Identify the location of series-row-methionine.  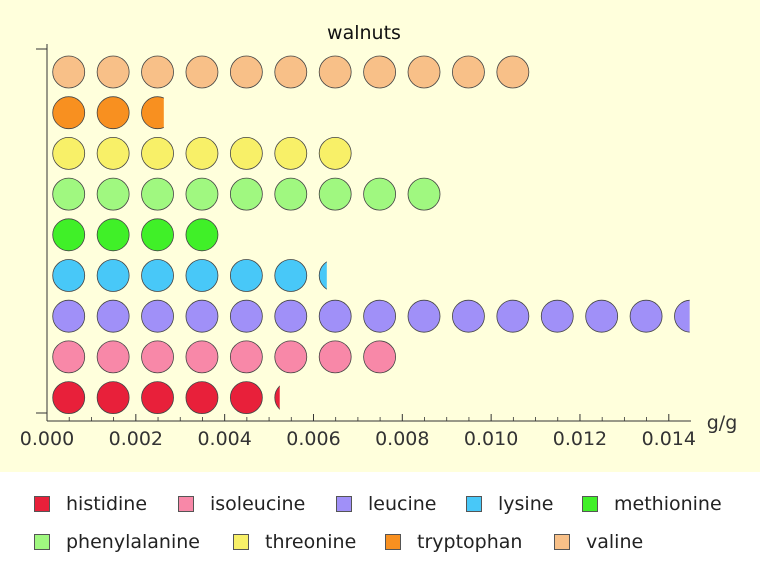
(135, 235).